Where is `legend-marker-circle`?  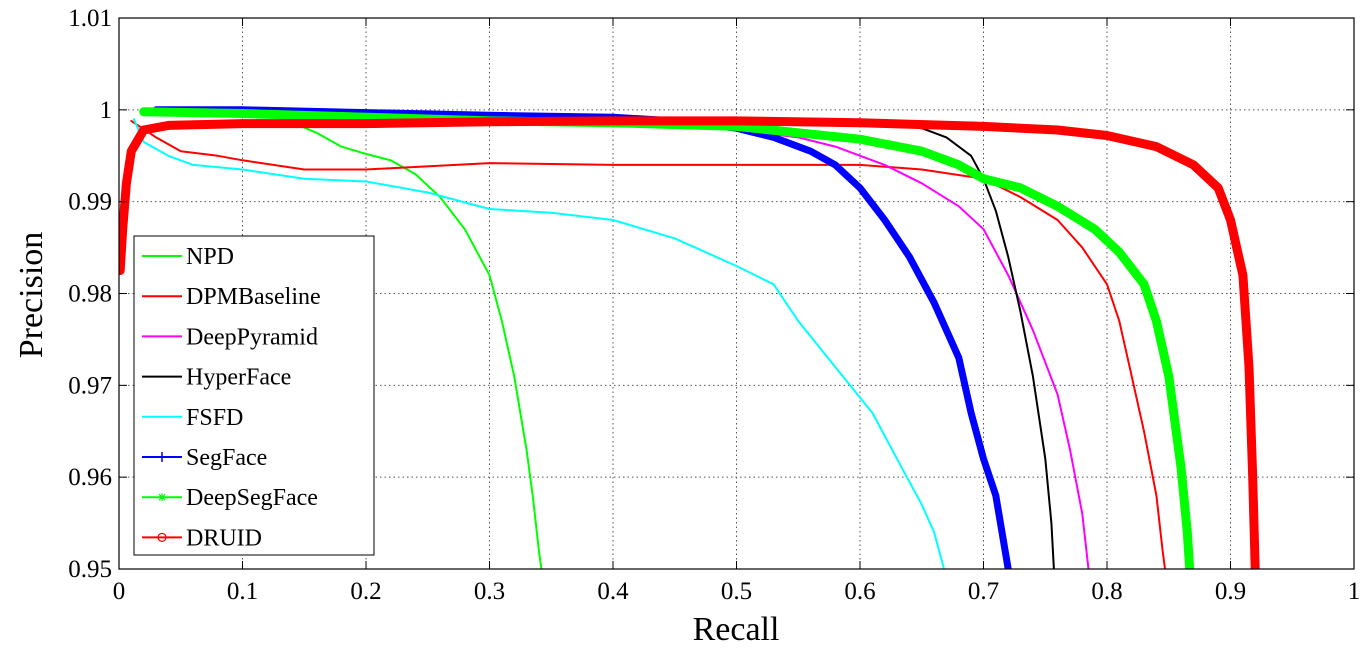
legend-marker-circle is located at coordinates (162, 537).